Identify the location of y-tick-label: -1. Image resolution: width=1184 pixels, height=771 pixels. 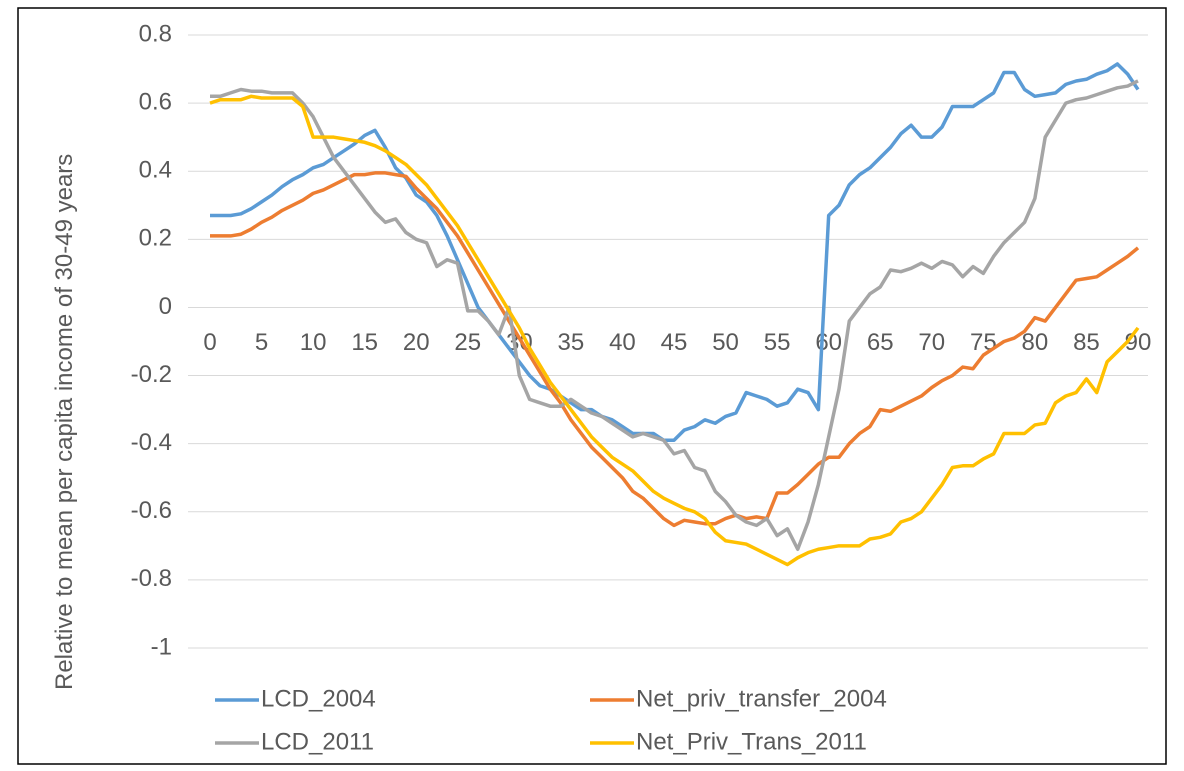
(161, 646).